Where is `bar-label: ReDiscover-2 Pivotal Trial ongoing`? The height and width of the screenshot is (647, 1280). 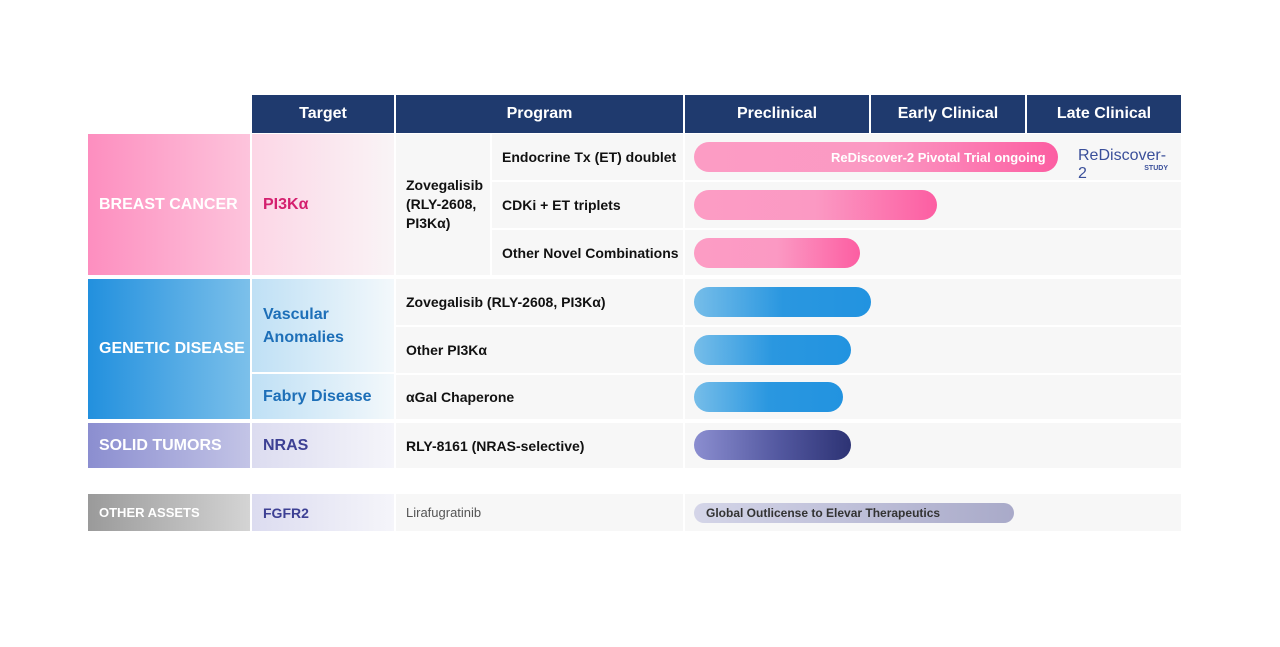
bar-label: ReDiscover-2 Pivotal Trial ongoing is located at coordinates (938, 157).